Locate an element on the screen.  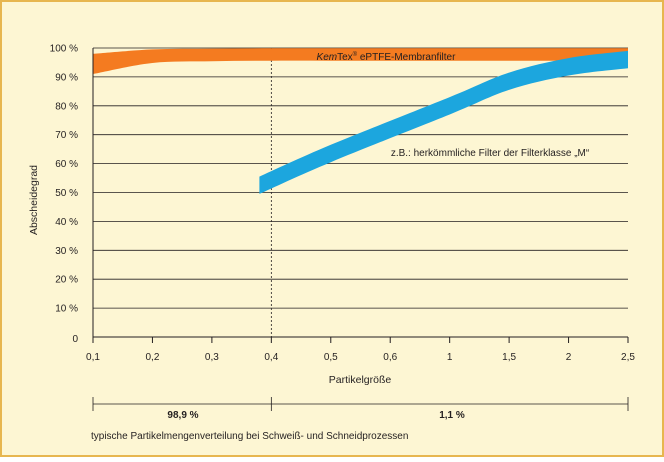
x-tick-label: 0,2 is located at coordinates (152, 357).